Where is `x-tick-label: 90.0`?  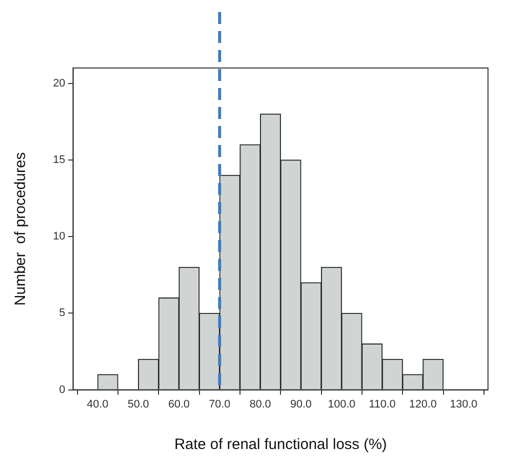
x-tick-label: 90.0 is located at coordinates (301, 404).